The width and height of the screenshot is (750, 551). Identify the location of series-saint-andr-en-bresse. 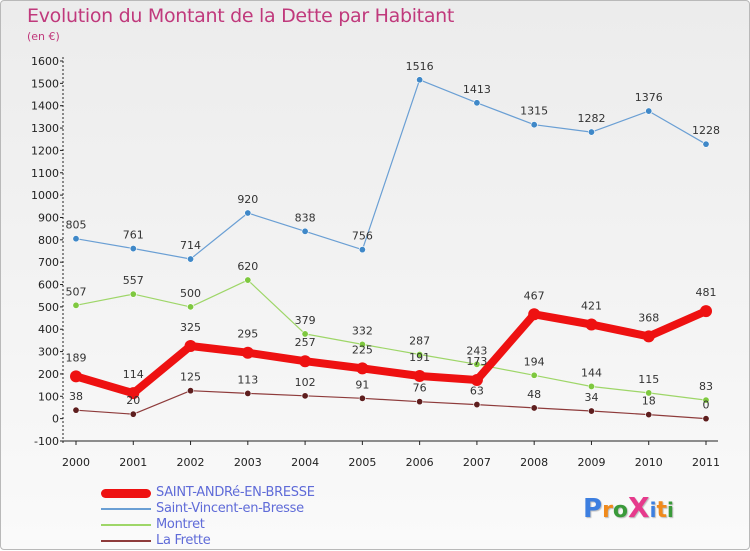
(391, 352).